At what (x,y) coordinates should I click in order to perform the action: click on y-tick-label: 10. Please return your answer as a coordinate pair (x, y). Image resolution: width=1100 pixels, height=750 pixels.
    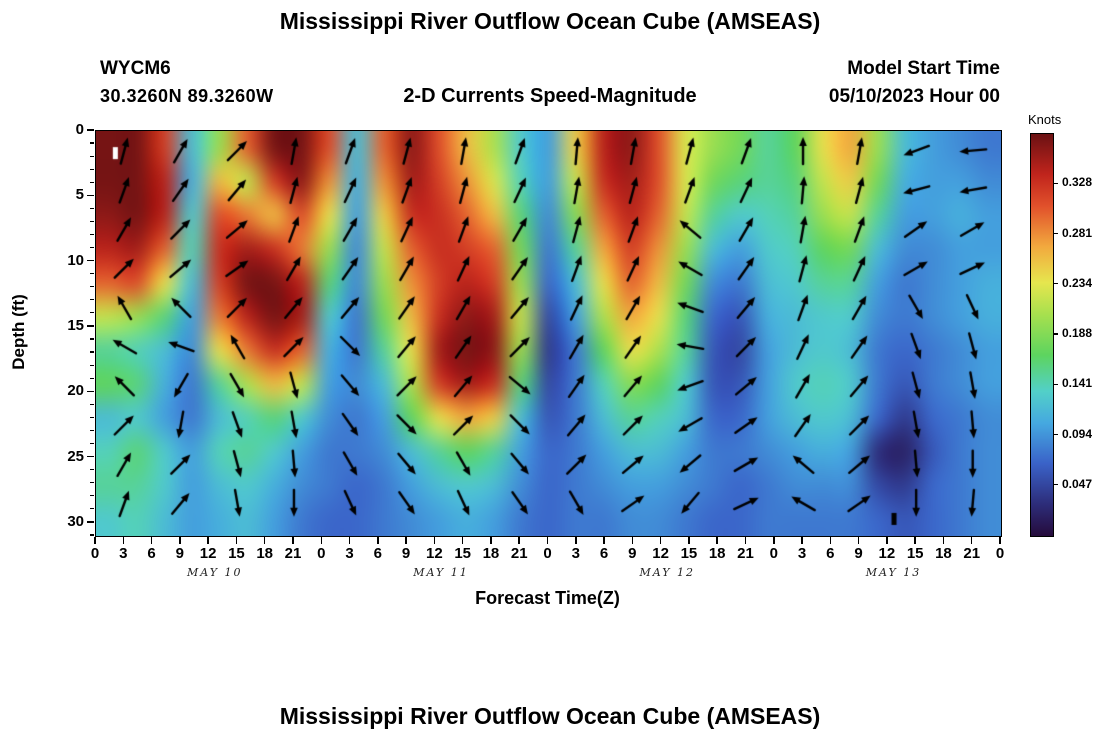
    Looking at the image, I should click on (75, 260).